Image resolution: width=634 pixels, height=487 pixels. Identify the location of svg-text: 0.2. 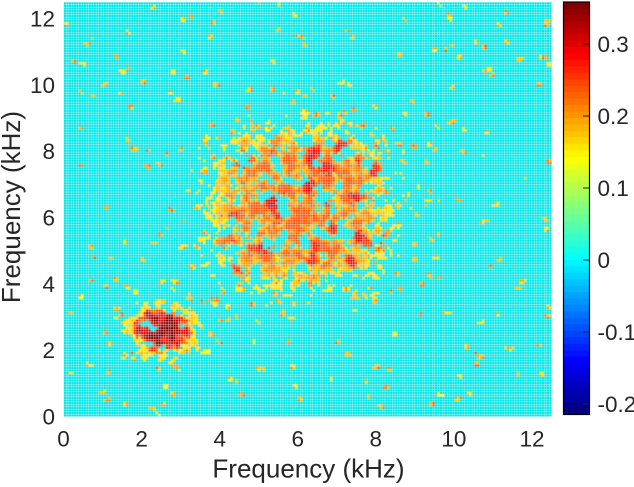
(613, 116).